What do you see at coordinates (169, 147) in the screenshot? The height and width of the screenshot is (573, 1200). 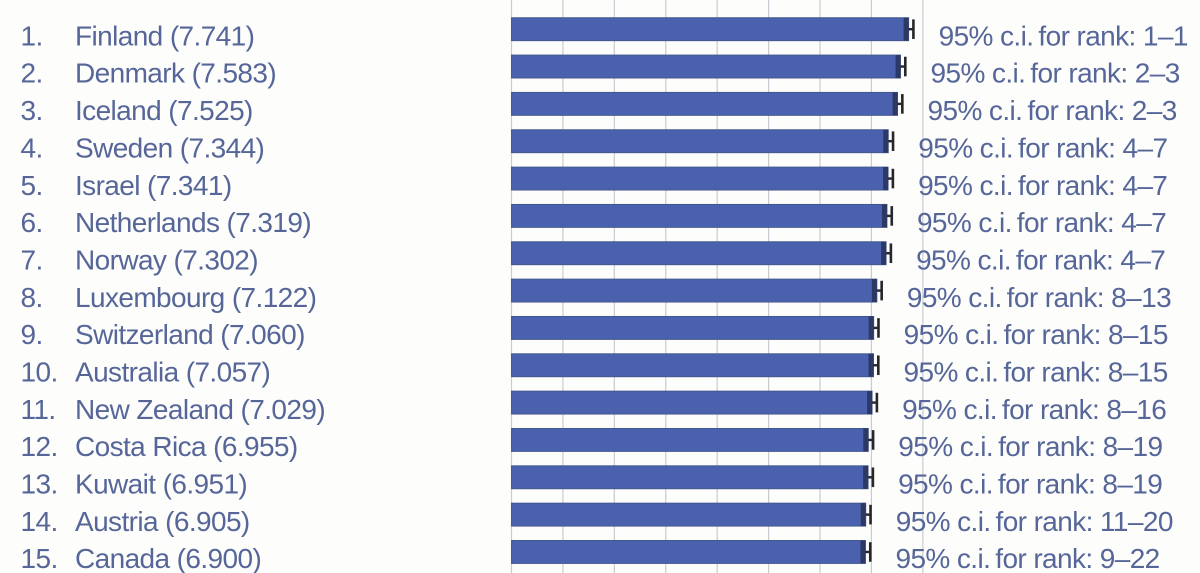 I see `svg-text: Sweden (7.344)` at bounding box center [169, 147].